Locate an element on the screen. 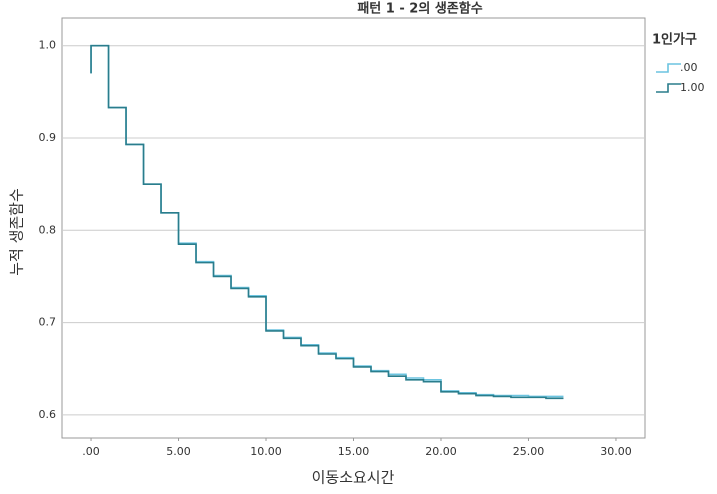 The height and width of the screenshot is (494, 717). y-tick-label: 1.0 is located at coordinates (48, 45).